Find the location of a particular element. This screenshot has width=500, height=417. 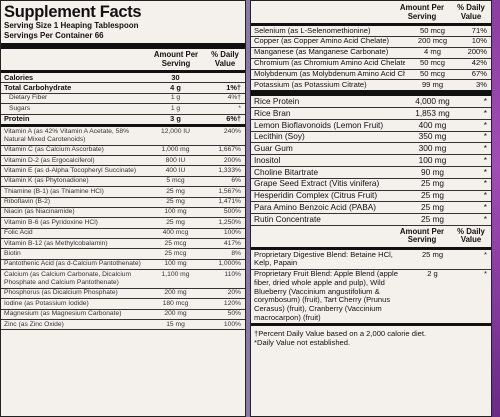

nutrient-name: Inositol is located at coordinates (328, 161).